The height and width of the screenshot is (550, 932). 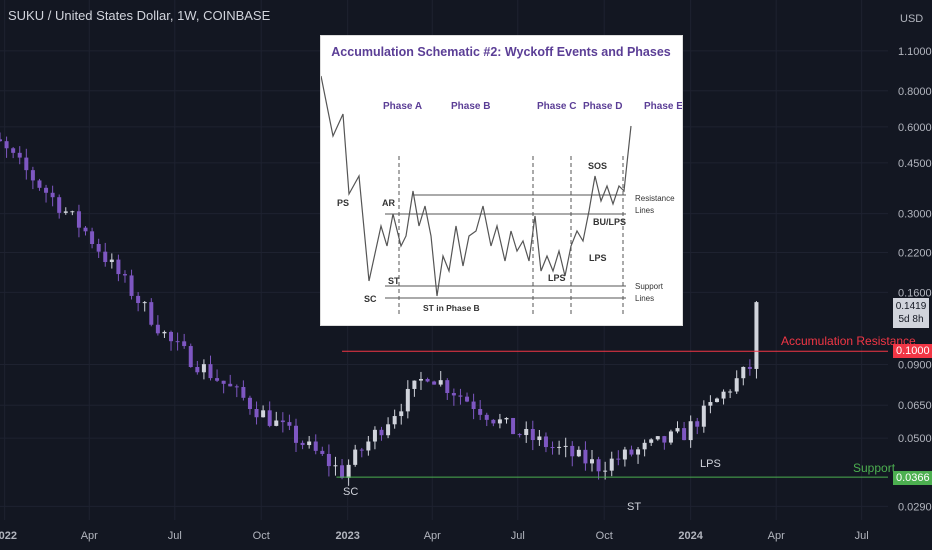 What do you see at coordinates (347, 536) in the screenshot?
I see `x-tick-label: 2023` at bounding box center [347, 536].